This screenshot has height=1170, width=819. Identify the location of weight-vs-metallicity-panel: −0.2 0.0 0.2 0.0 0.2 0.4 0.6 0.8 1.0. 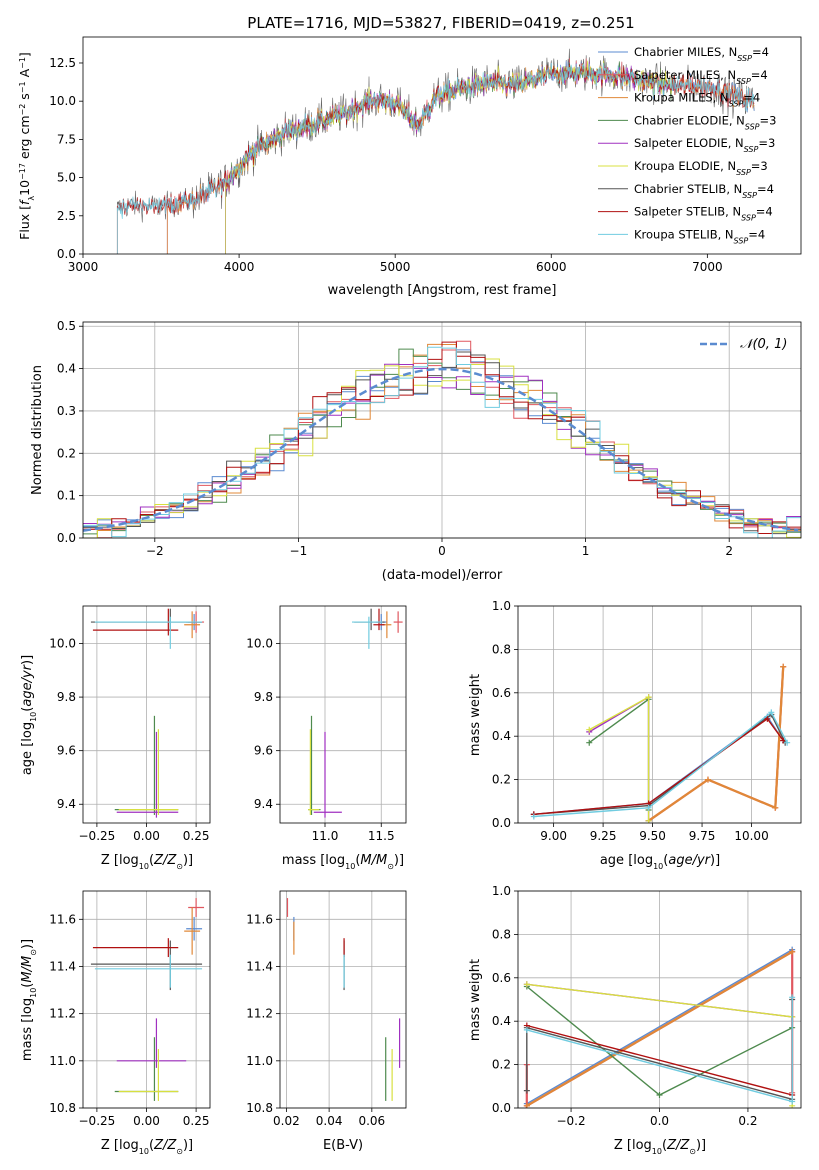
(647, 1006).